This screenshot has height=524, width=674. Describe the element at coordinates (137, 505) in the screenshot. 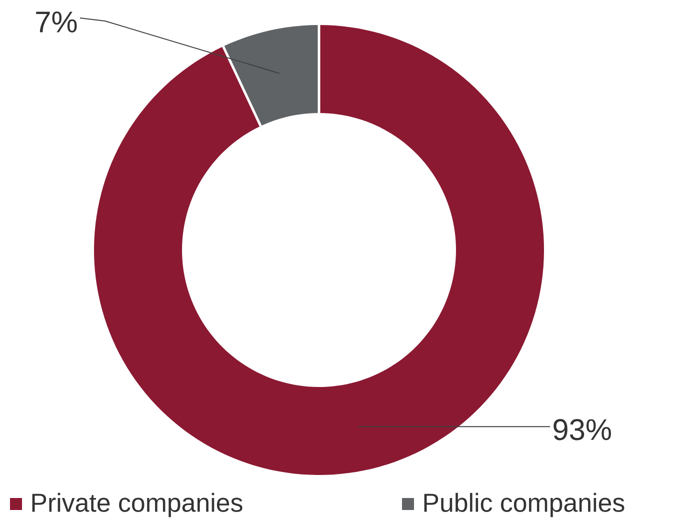

I see `legend-label: Private companies` at that location.